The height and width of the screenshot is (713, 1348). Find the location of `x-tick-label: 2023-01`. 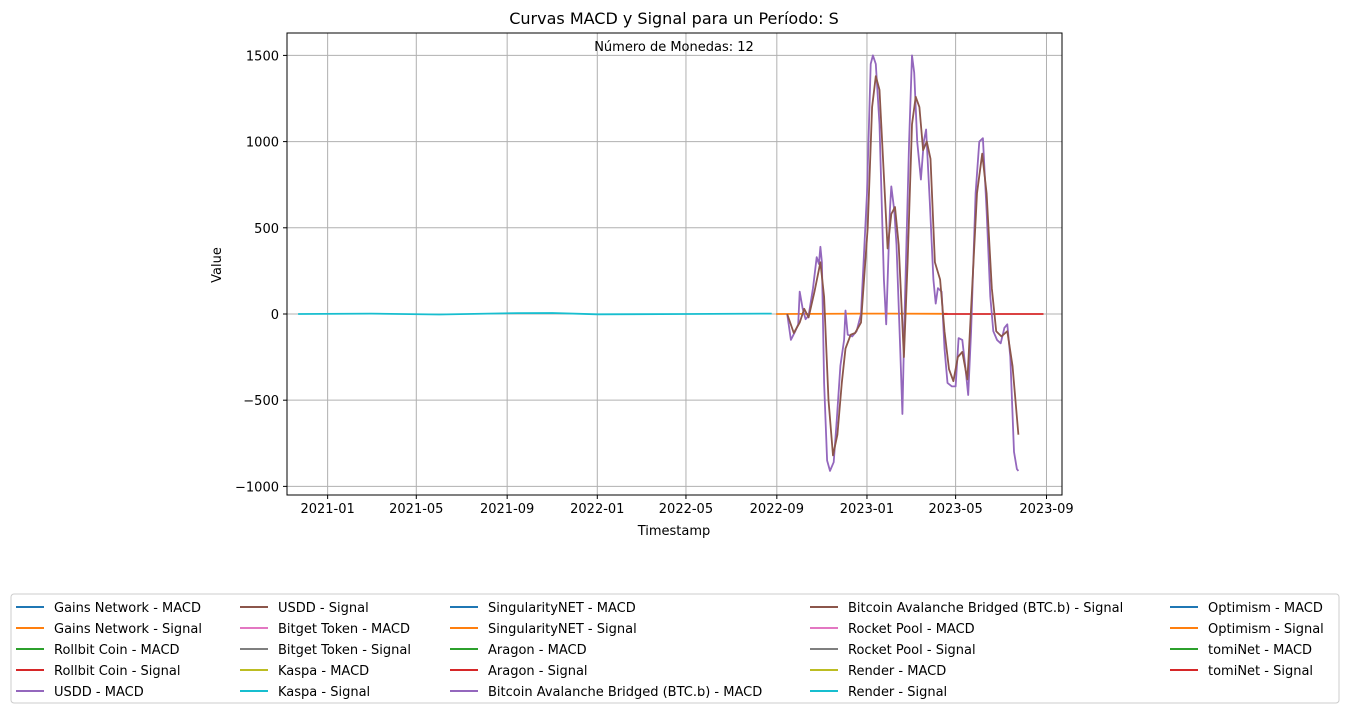

x-tick-label: 2023-01 is located at coordinates (867, 509).